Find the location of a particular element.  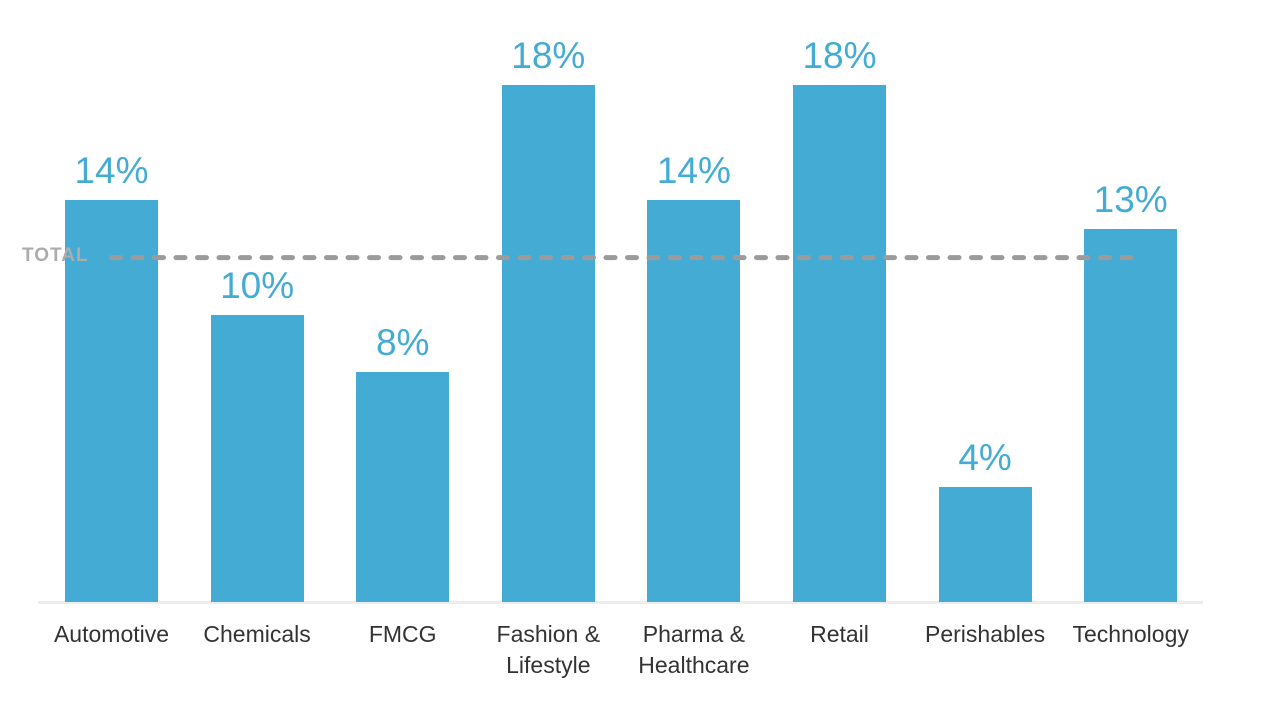

bar-fashion-lifestyle is located at coordinates (548, 343).